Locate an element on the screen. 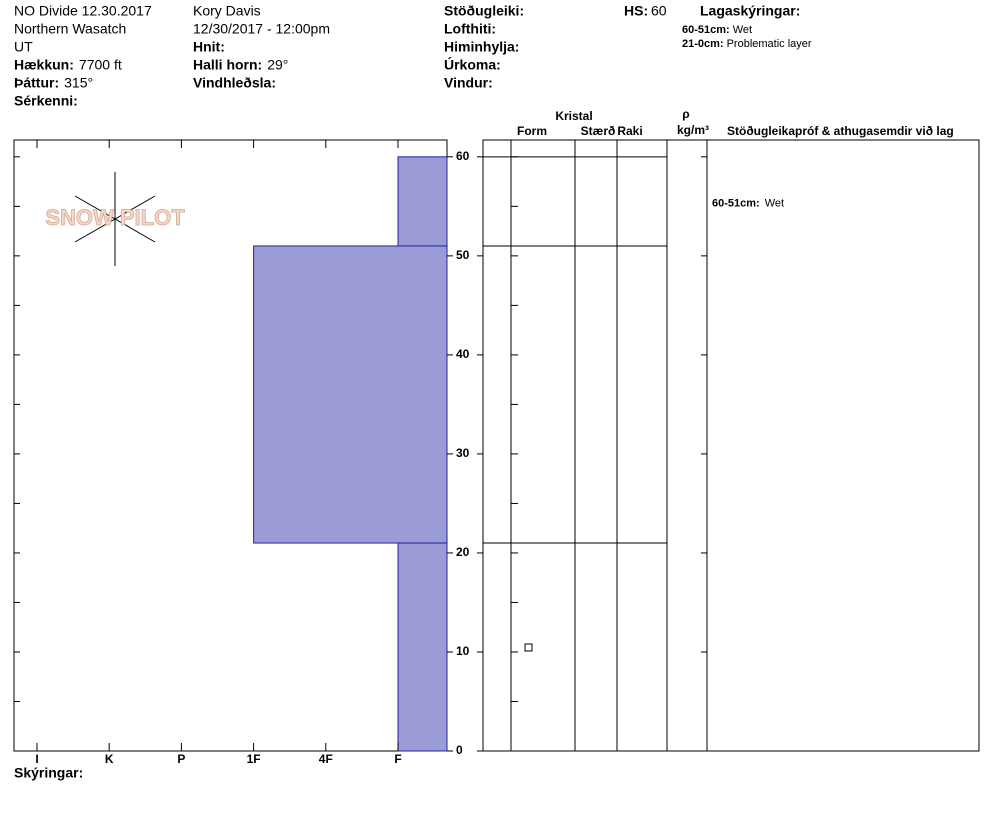 The height and width of the screenshot is (840, 994). field-label: Halli horn: is located at coordinates (227, 65).